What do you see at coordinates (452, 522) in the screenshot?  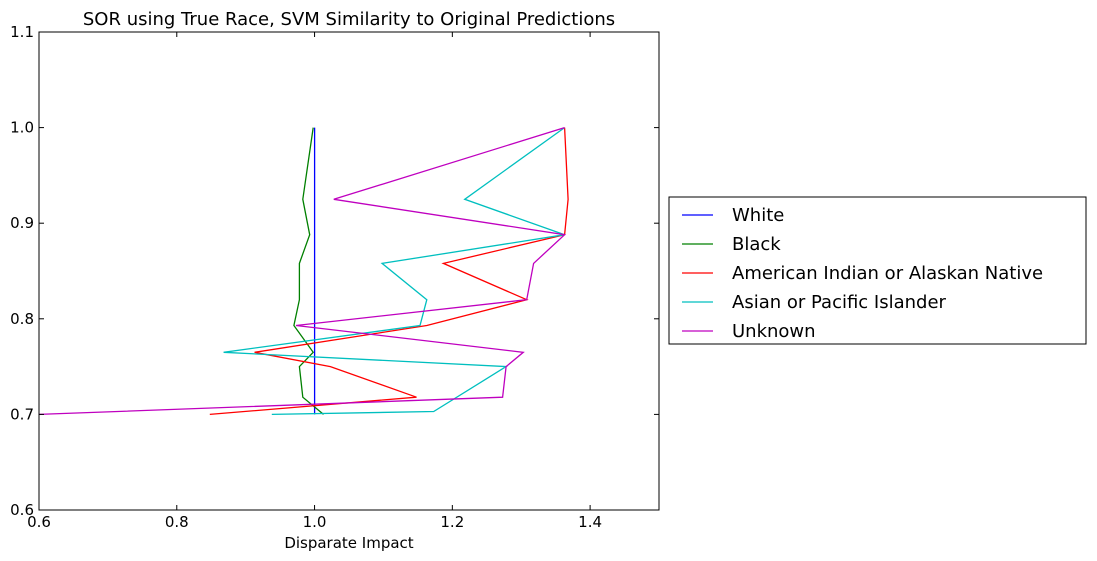 I see `x-tick-label: 1.2` at bounding box center [452, 522].